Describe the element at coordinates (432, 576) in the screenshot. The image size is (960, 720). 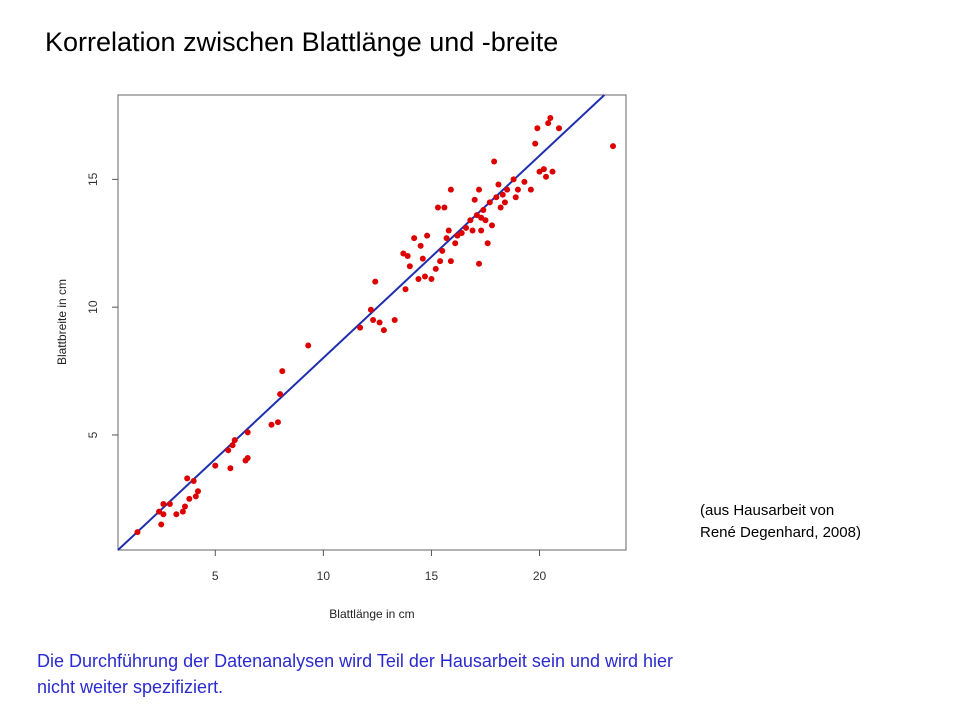
I see `x-tick-label: 15` at that location.